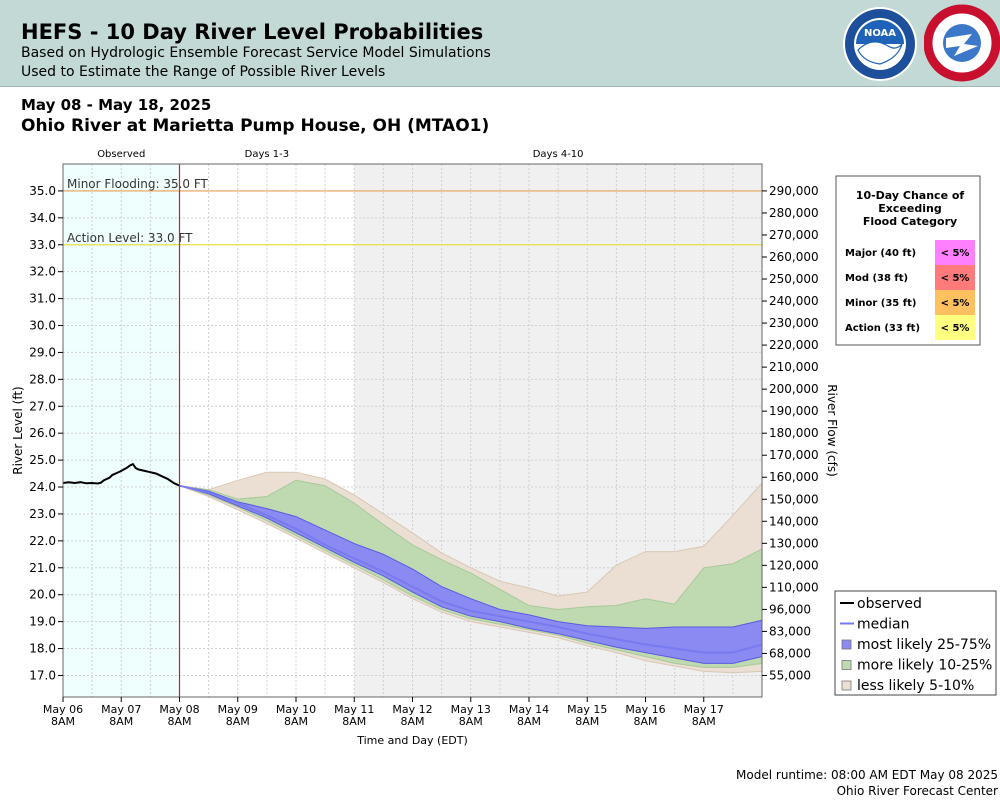 Image resolution: width=1000 pixels, height=800 pixels. I want to click on y-tick-label: 32.0, so click(42, 272).